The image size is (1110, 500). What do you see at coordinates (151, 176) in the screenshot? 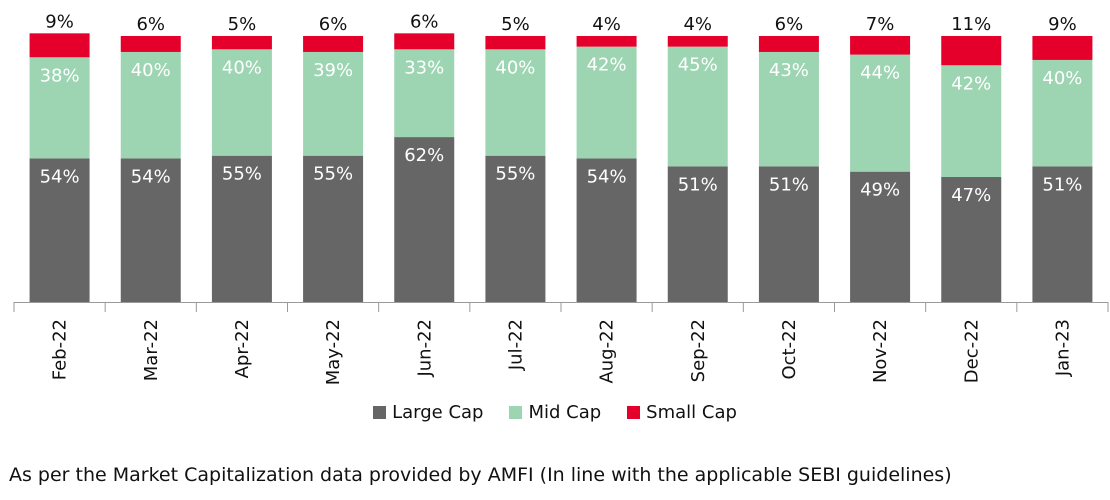
I see `data-label-large-cap-mar-22: 54%` at bounding box center [151, 176].